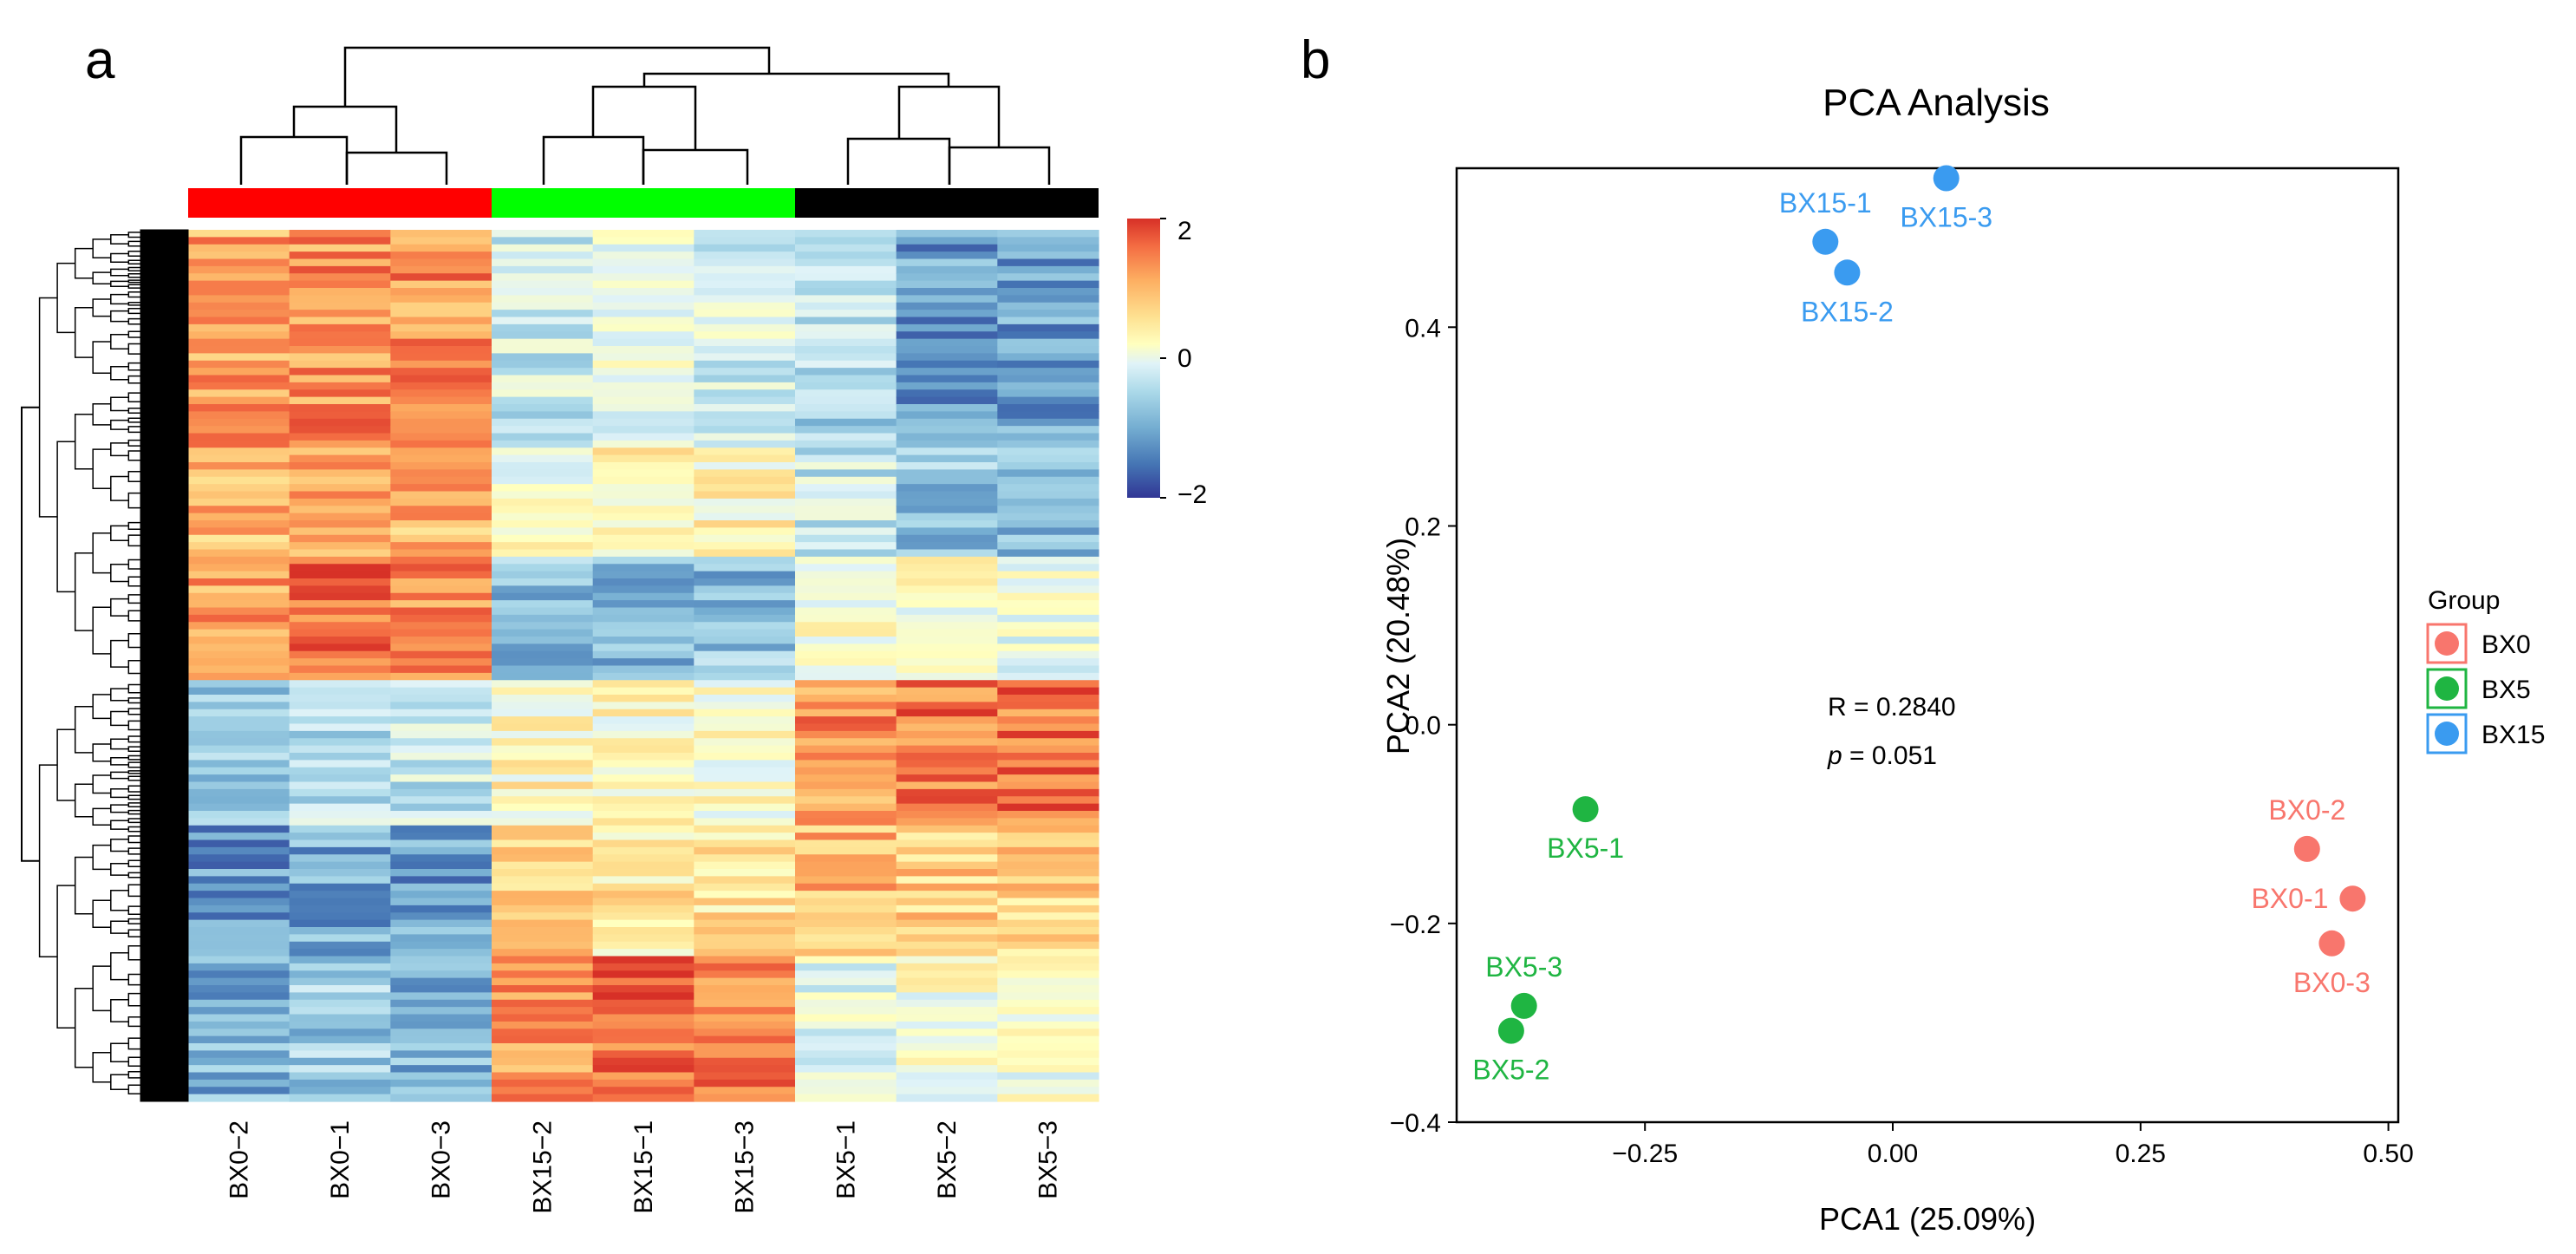  I want to click on x-axis-title: PCA1 (25.09%), so click(1928, 1219).